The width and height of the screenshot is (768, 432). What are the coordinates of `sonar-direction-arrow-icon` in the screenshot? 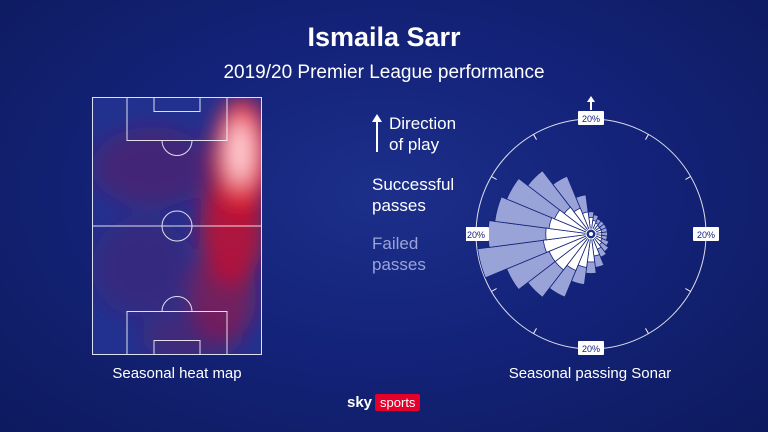 It's located at (591, 103).